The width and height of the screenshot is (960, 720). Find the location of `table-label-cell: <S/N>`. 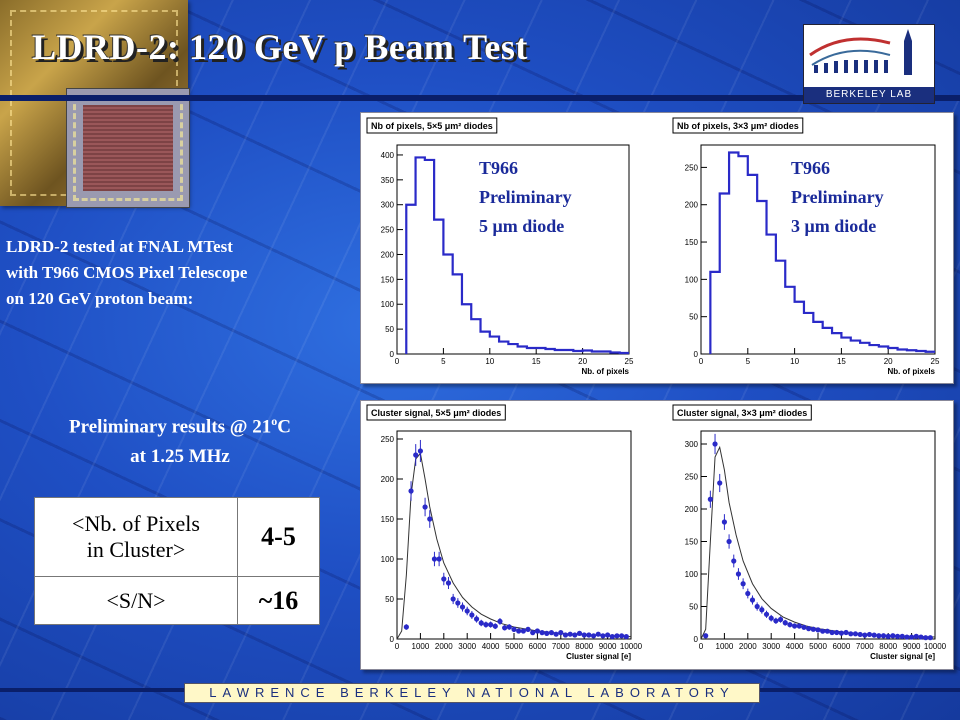

table-label-cell: <S/N> is located at coordinates (136, 600).